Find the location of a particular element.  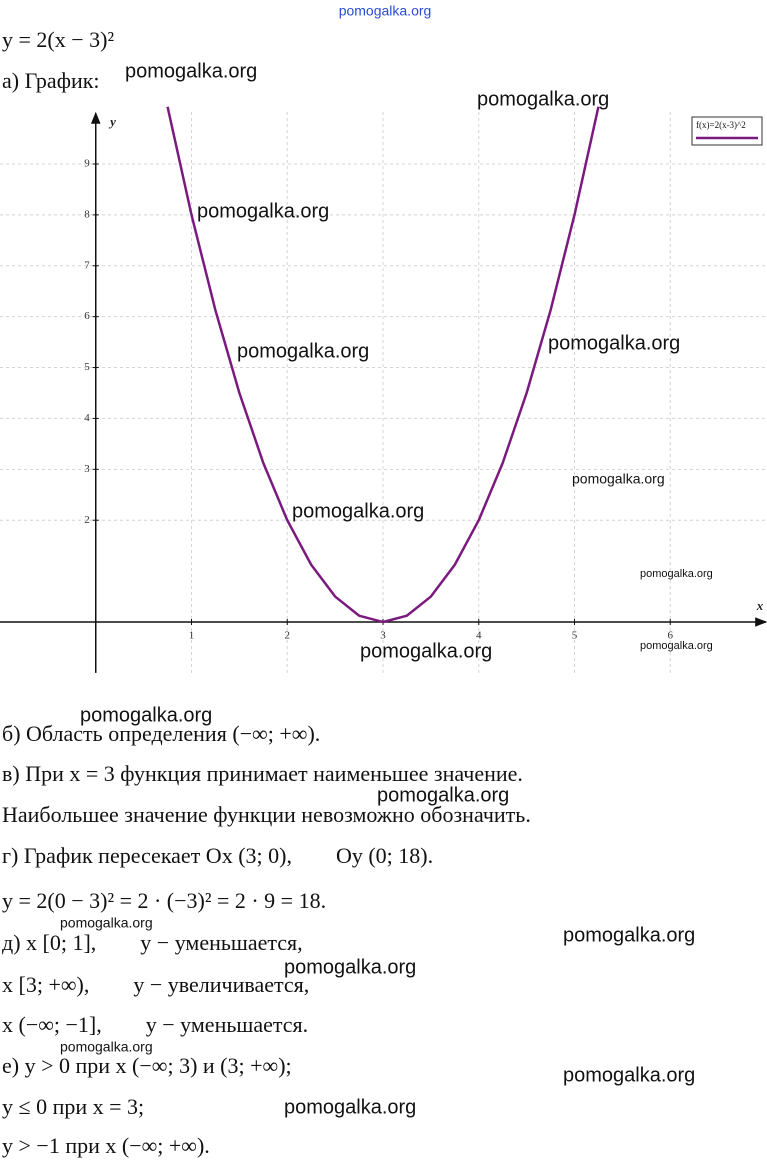

legend-box is located at coordinates (727, 131).